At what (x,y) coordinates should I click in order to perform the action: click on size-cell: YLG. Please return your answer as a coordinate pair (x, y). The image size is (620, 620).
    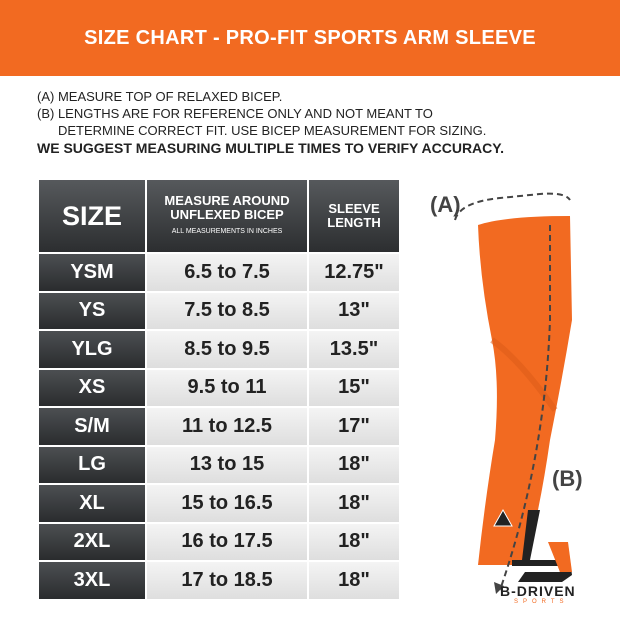
    Looking at the image, I should click on (92, 349).